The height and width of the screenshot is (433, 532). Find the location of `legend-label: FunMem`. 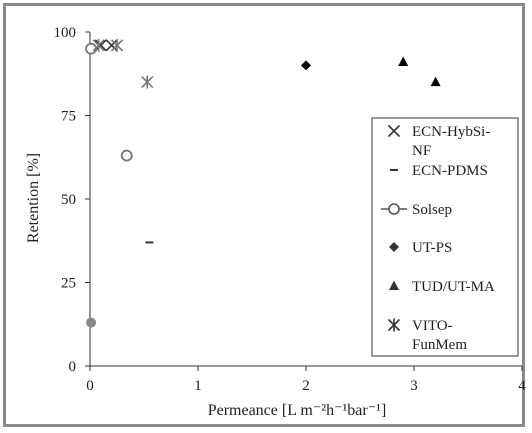

legend-label: FunMem is located at coordinates (439, 345).